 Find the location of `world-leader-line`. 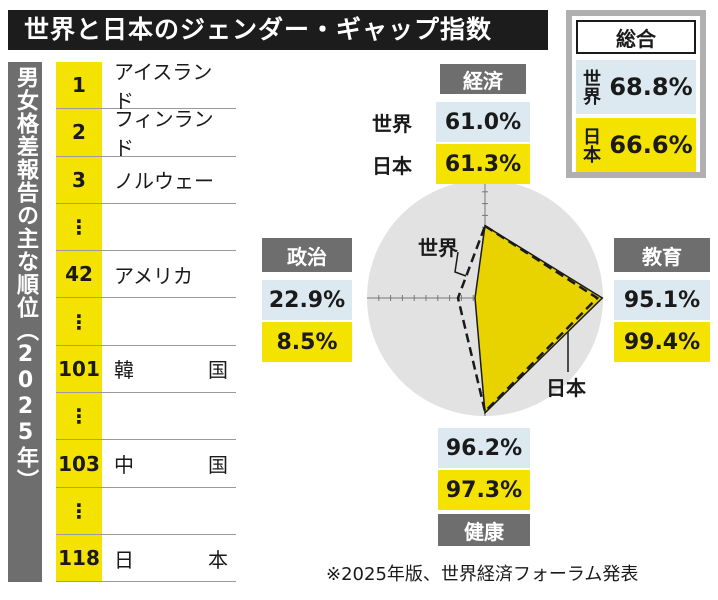

world-leader-line is located at coordinates (460, 264).